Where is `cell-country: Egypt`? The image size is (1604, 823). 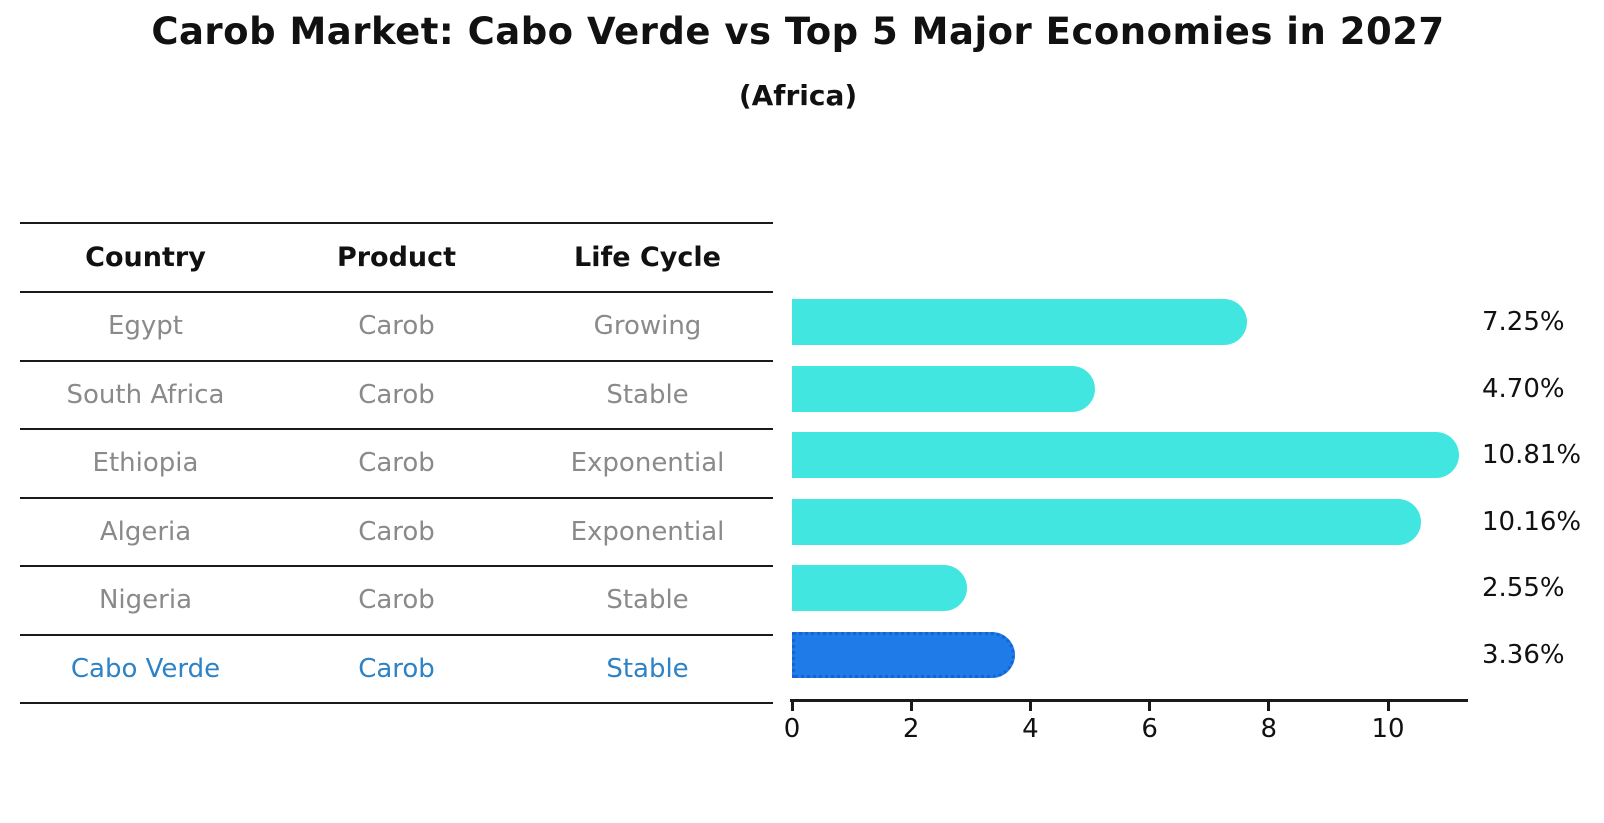
cell-country: Egypt is located at coordinates (145, 326).